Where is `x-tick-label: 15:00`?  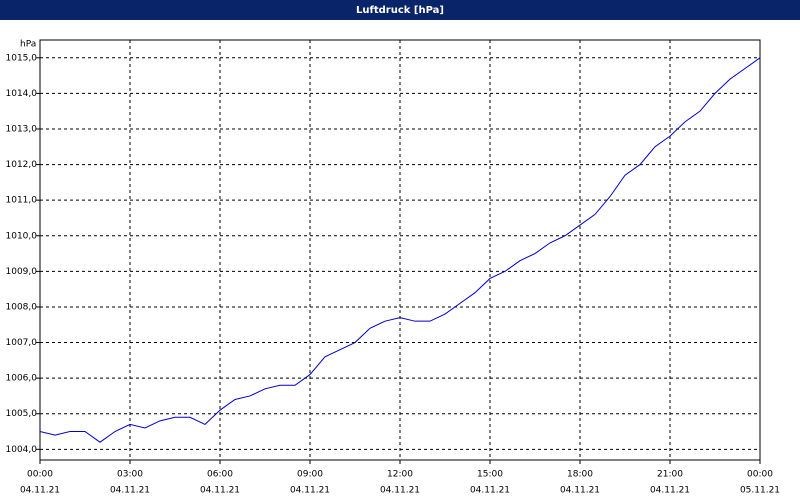 x-tick-label: 15:00 is located at coordinates (490, 475).